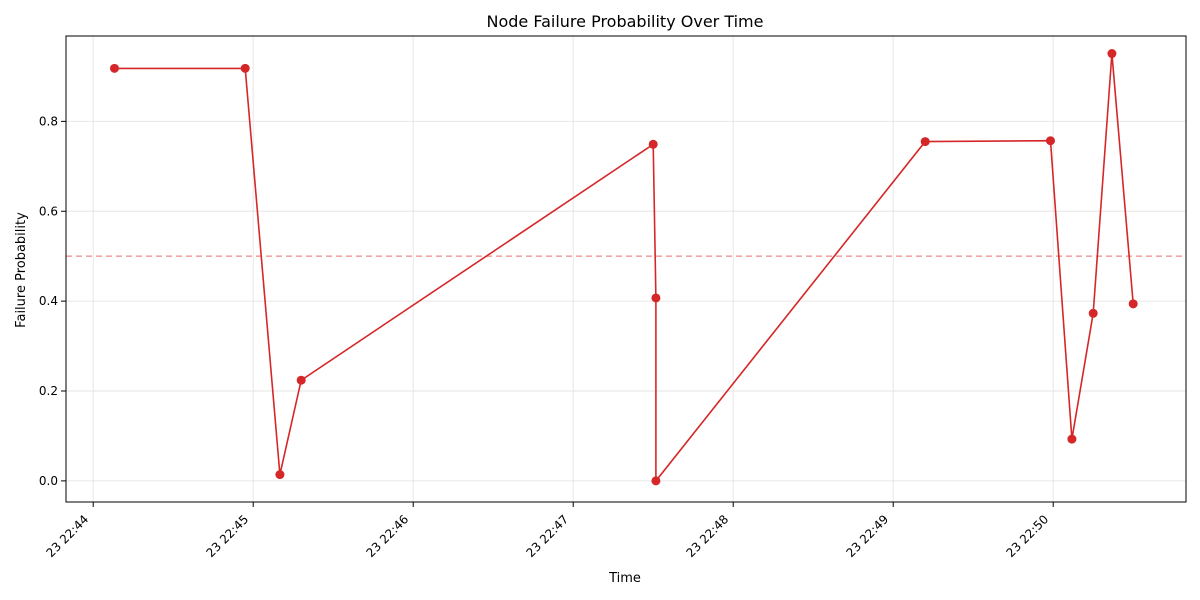 The height and width of the screenshot is (600, 1200). Describe the element at coordinates (48, 121) in the screenshot. I see `y-tick-label: 0.8` at that location.